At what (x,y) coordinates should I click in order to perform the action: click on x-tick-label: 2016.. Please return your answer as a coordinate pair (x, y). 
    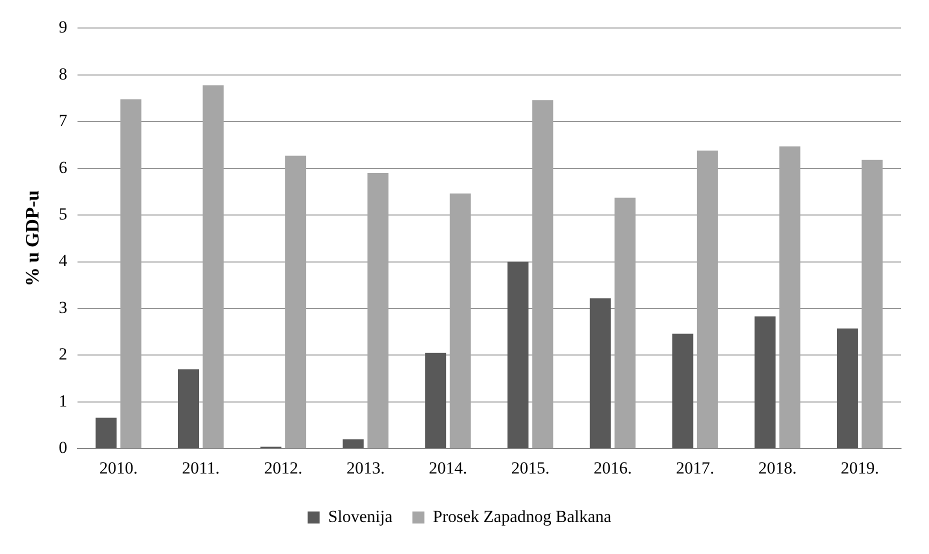
    Looking at the image, I should click on (613, 468).